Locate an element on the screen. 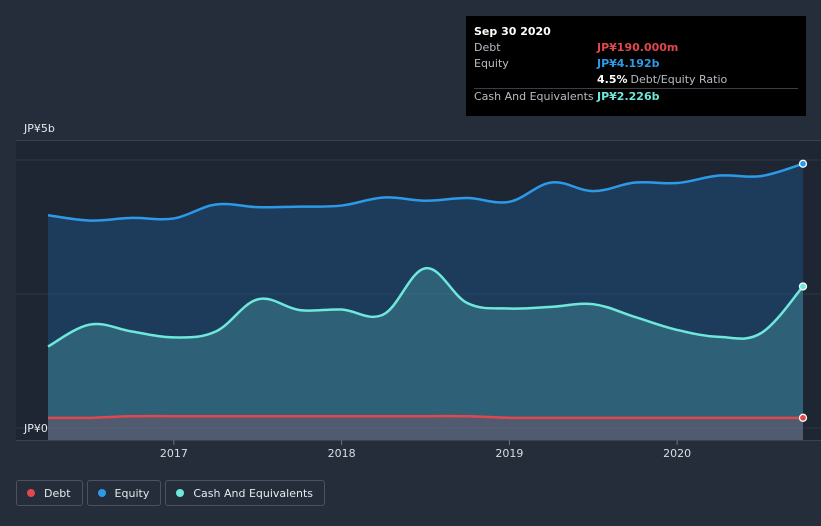  cash-end-marker is located at coordinates (803, 286).